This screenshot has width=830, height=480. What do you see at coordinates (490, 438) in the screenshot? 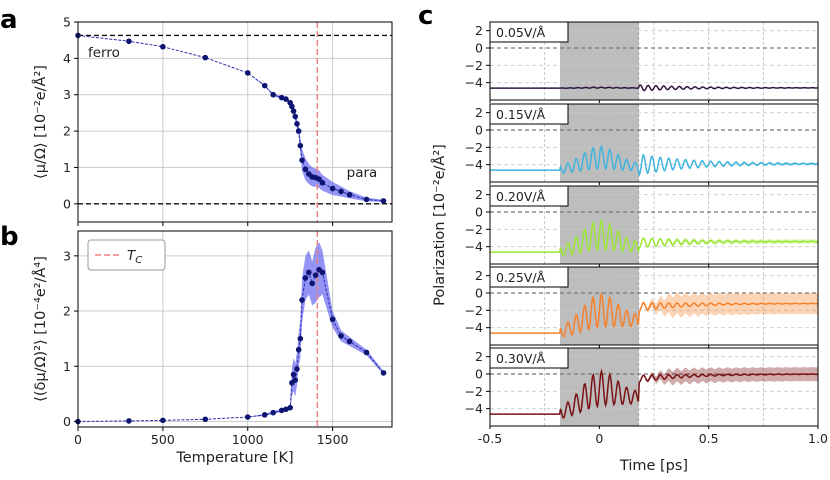
I see `x-tick-label: -0.5` at bounding box center [490, 438].